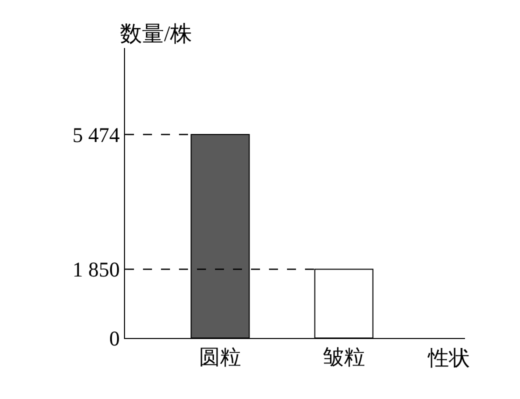 The height and width of the screenshot is (399, 520). What do you see at coordinates (156, 33) in the screenshot?
I see `y-axis-title: 数量/株` at bounding box center [156, 33].